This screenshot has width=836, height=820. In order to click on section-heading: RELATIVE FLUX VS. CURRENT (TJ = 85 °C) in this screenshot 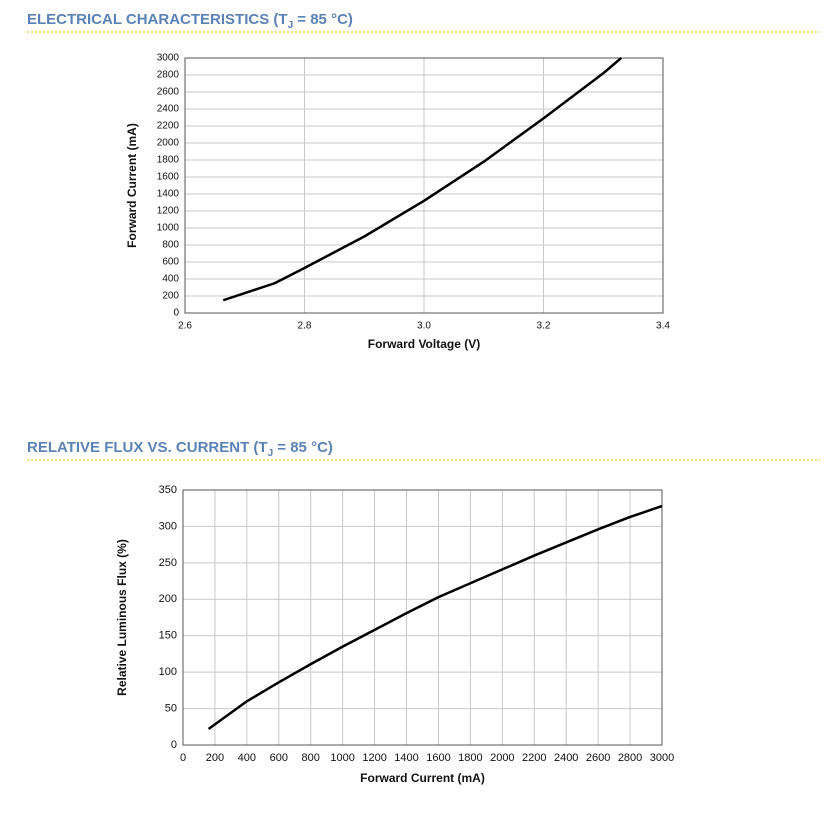, I will do `click(180, 449)`.